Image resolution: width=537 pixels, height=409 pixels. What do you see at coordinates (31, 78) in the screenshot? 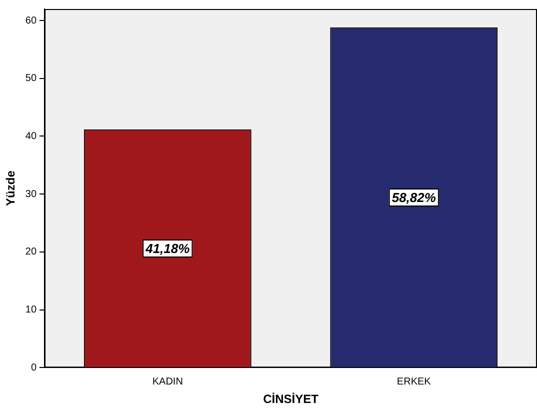
I see `y-tick-label: 50` at bounding box center [31, 78].